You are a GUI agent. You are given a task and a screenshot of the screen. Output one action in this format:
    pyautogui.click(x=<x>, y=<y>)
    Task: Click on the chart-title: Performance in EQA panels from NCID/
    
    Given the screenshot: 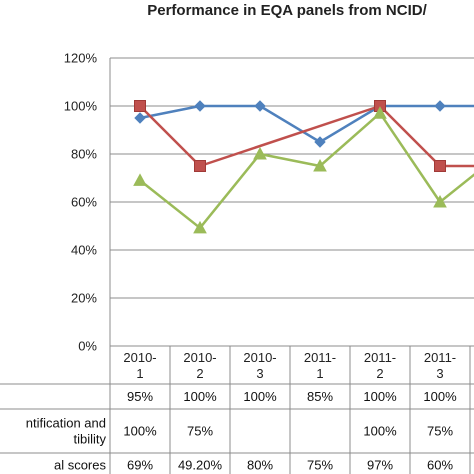 What is the action you would take?
    pyautogui.click(x=287, y=10)
    